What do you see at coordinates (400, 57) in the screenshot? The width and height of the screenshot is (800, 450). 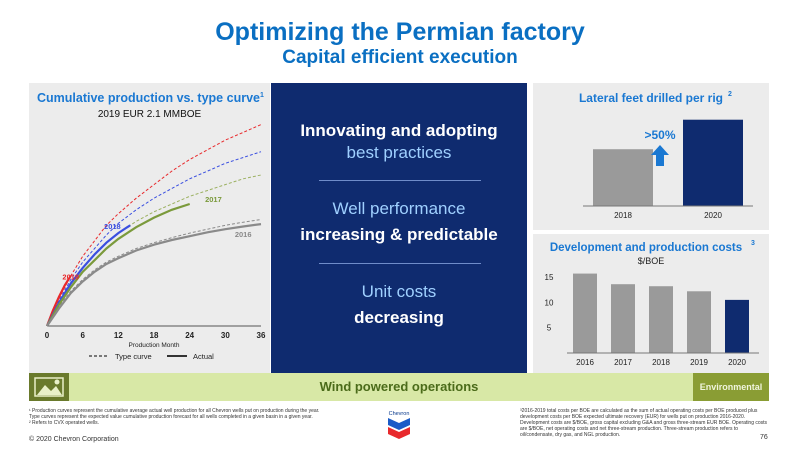 I see `page-subtitle: Capital efficient execution` at bounding box center [400, 57].